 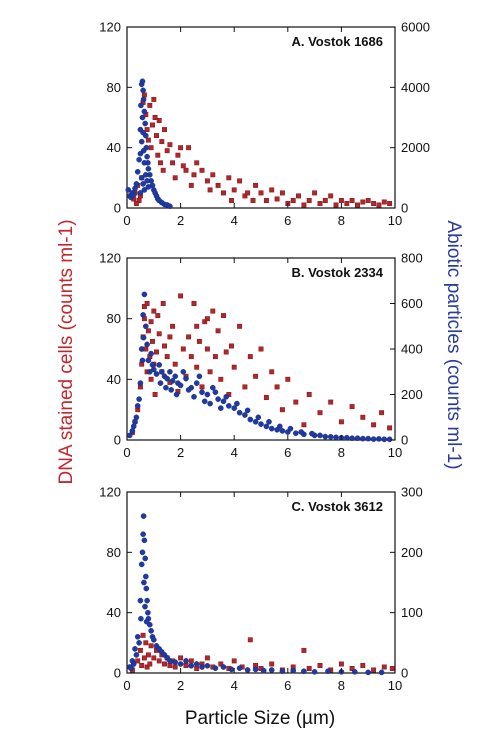 I want to click on series-particles-b, so click(x=259, y=367).